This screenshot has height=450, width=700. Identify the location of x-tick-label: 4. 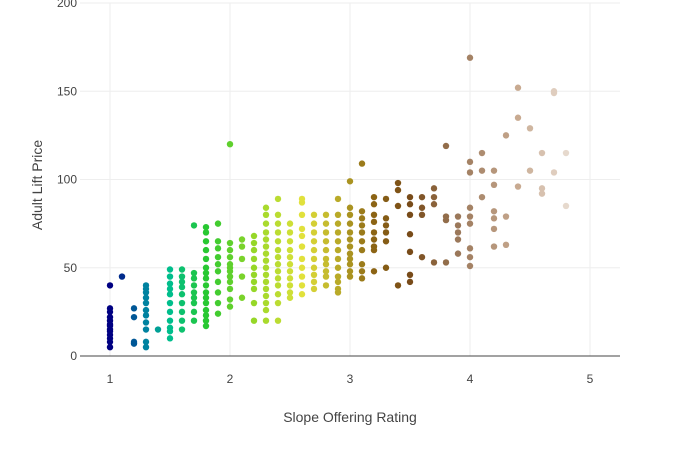
(470, 379).